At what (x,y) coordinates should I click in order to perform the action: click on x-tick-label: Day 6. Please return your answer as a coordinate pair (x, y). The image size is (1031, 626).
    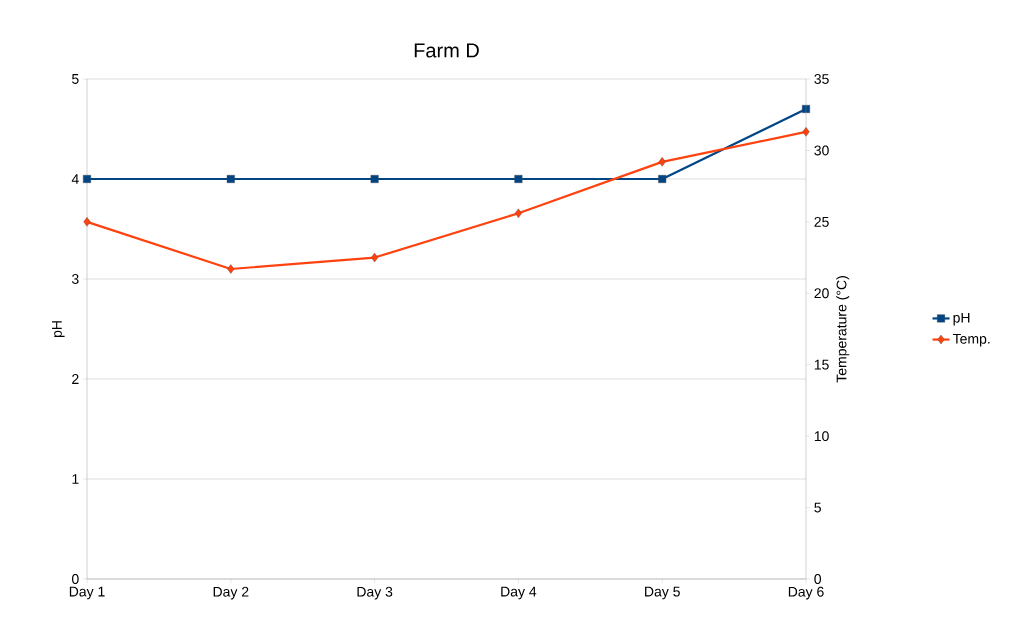
    Looking at the image, I should click on (806, 593).